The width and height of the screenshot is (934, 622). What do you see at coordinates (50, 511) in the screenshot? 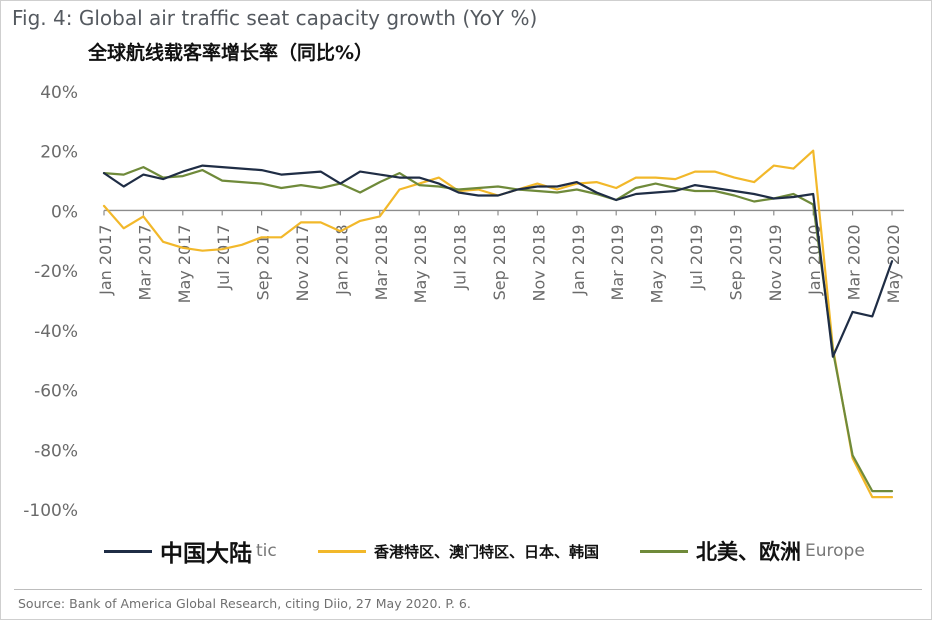
I see `y-tick-label: -100%` at bounding box center [50, 511].